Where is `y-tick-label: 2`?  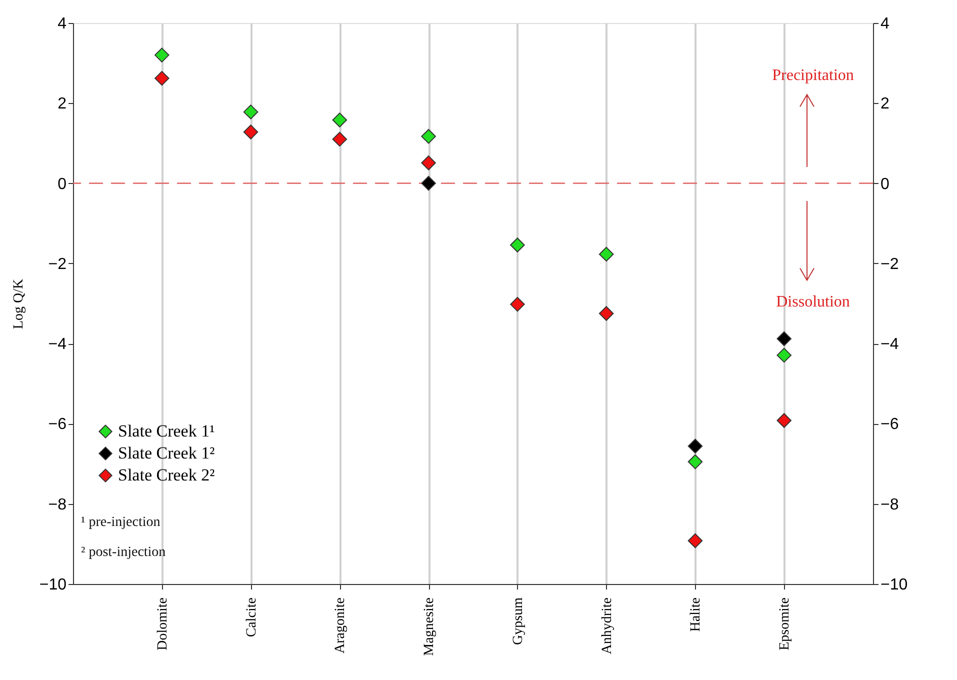
y-tick-label: 2 is located at coordinates (62, 104).